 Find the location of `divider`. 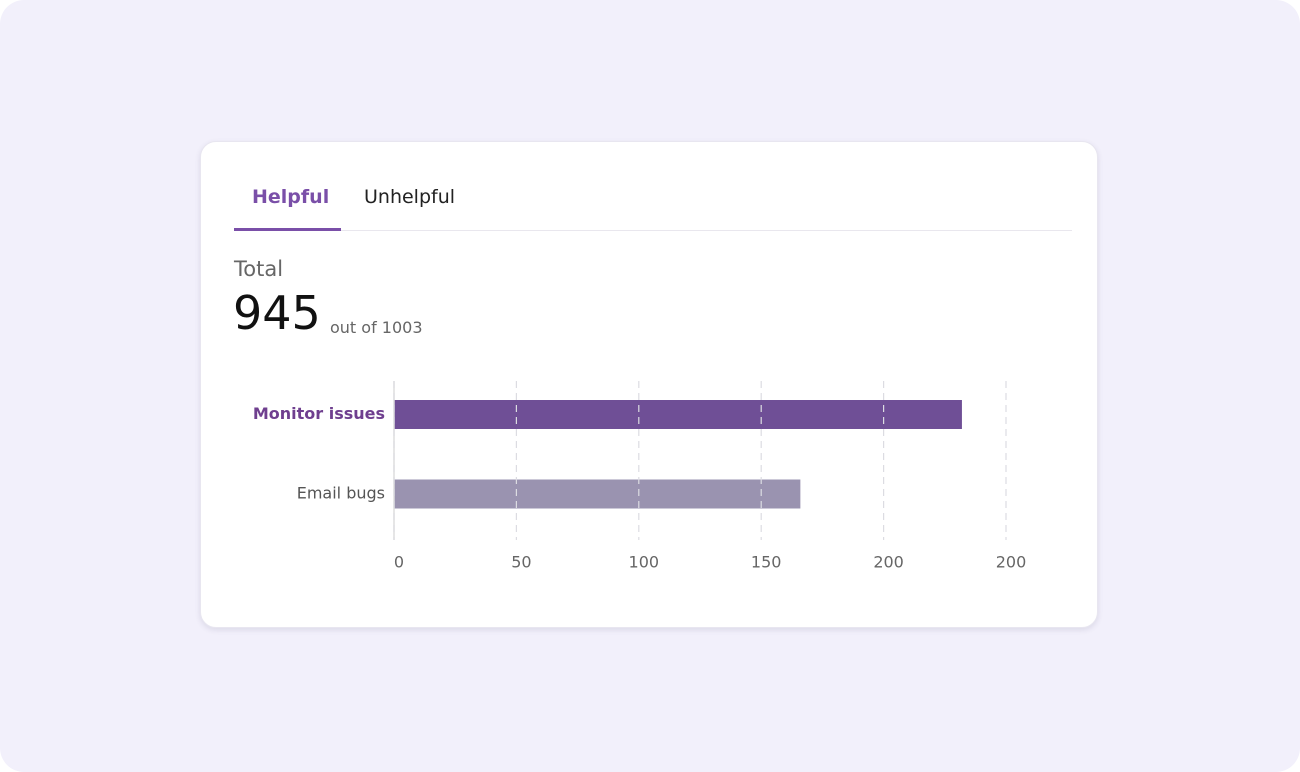

divider is located at coordinates (653, 230).